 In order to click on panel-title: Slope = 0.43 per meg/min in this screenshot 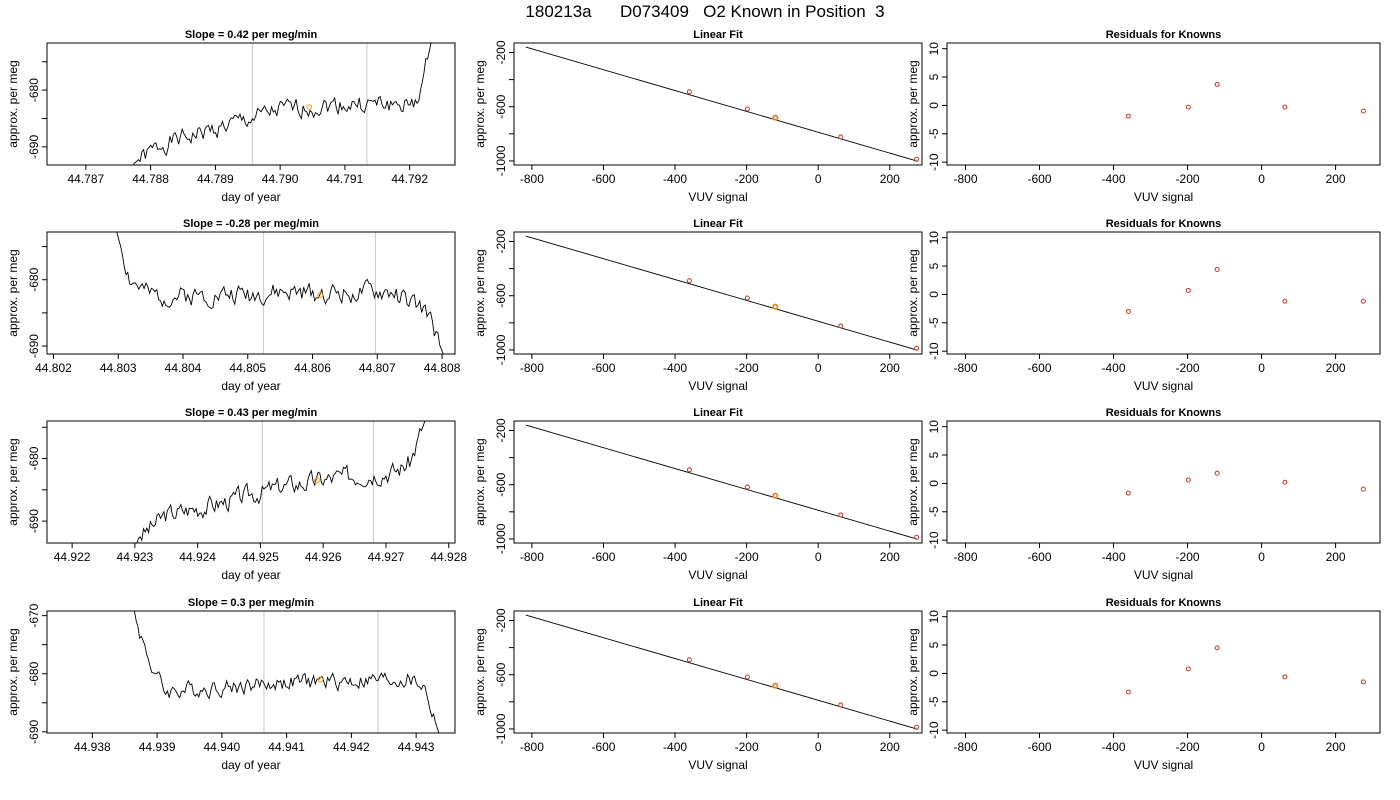, I will do `click(251, 413)`.